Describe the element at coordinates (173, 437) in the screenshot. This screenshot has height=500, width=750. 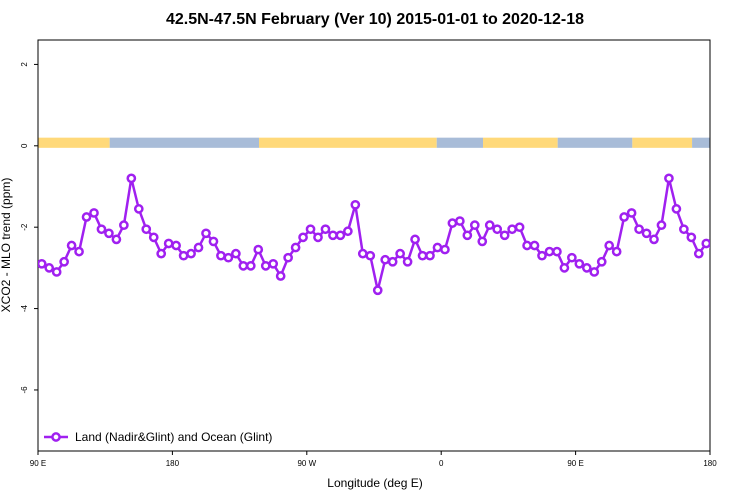
I see `legend-label: Land (Nadir&Glint) and Ocean (Glint)` at that location.